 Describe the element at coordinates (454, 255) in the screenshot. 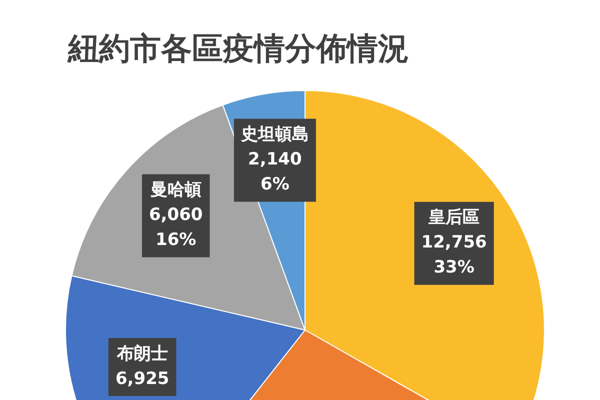

I see `data-label: 12,756 33%` at that location.